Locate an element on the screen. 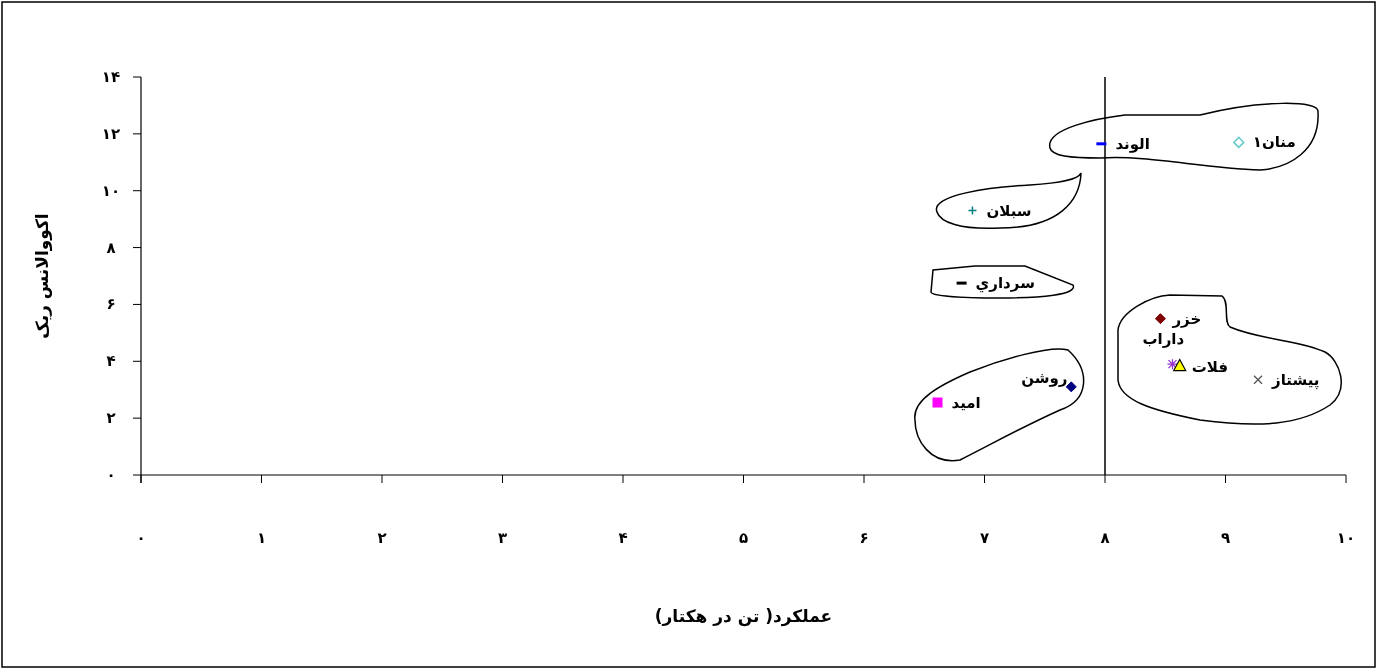  y-tick-label: ۰ is located at coordinates (111, 475).